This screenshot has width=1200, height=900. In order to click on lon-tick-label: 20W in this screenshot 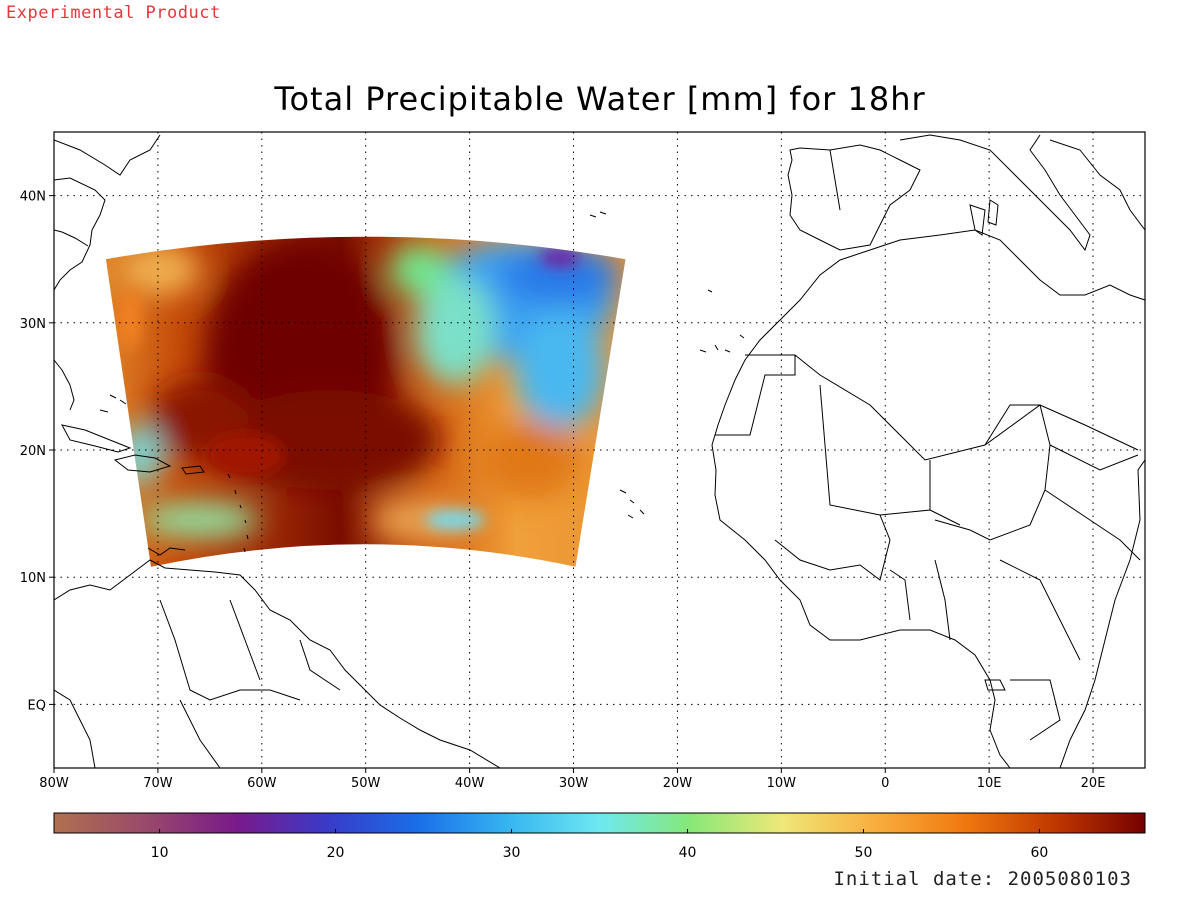, I will do `click(678, 783)`.